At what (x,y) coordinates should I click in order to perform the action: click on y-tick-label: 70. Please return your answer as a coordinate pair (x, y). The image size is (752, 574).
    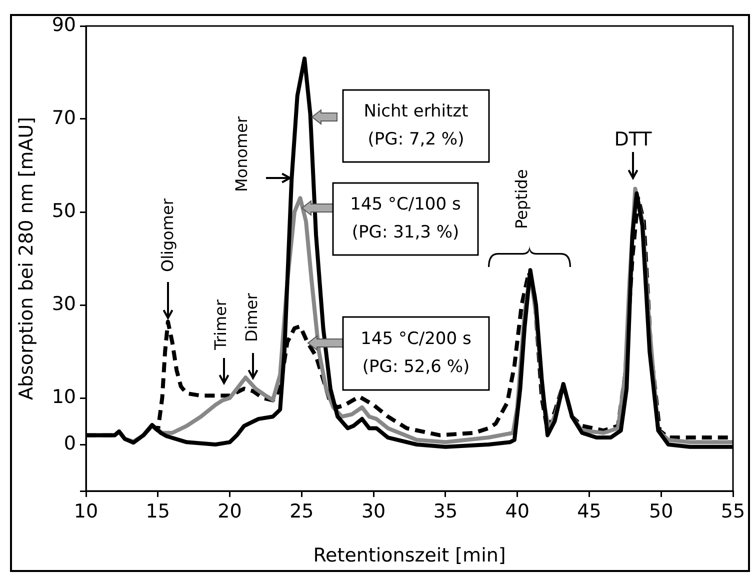
    Looking at the image, I should click on (64, 117).